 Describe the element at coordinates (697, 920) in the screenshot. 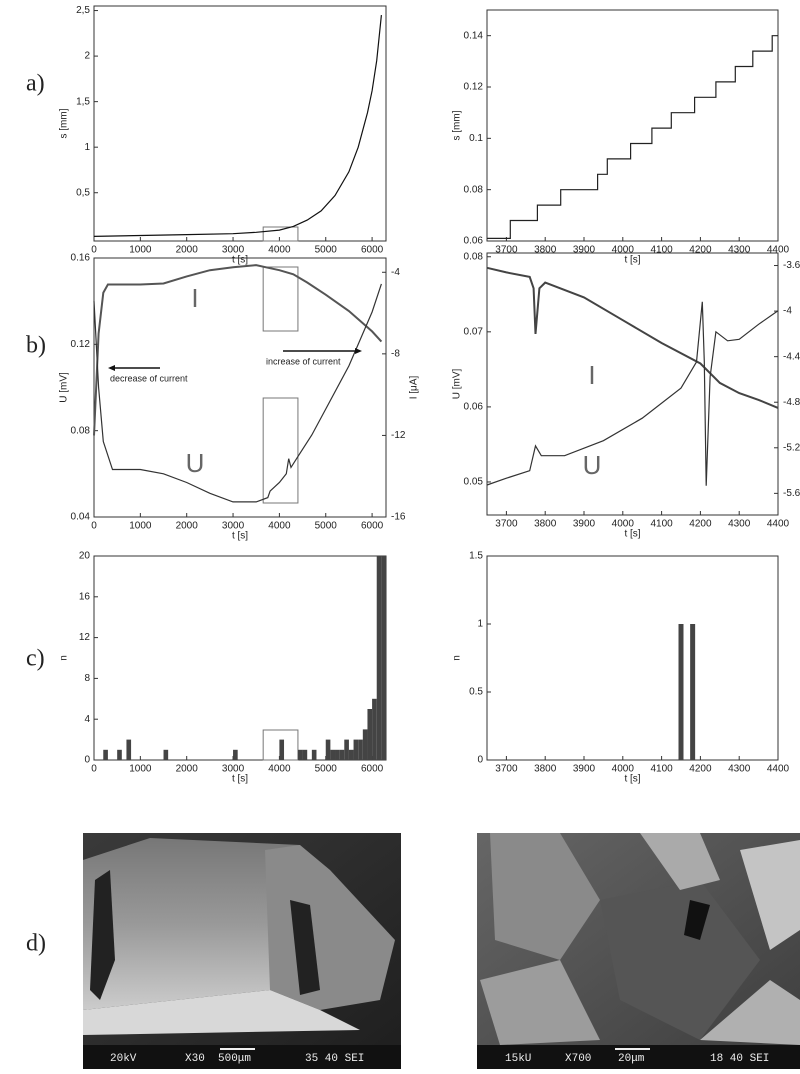

I see `grain-gap` at that location.